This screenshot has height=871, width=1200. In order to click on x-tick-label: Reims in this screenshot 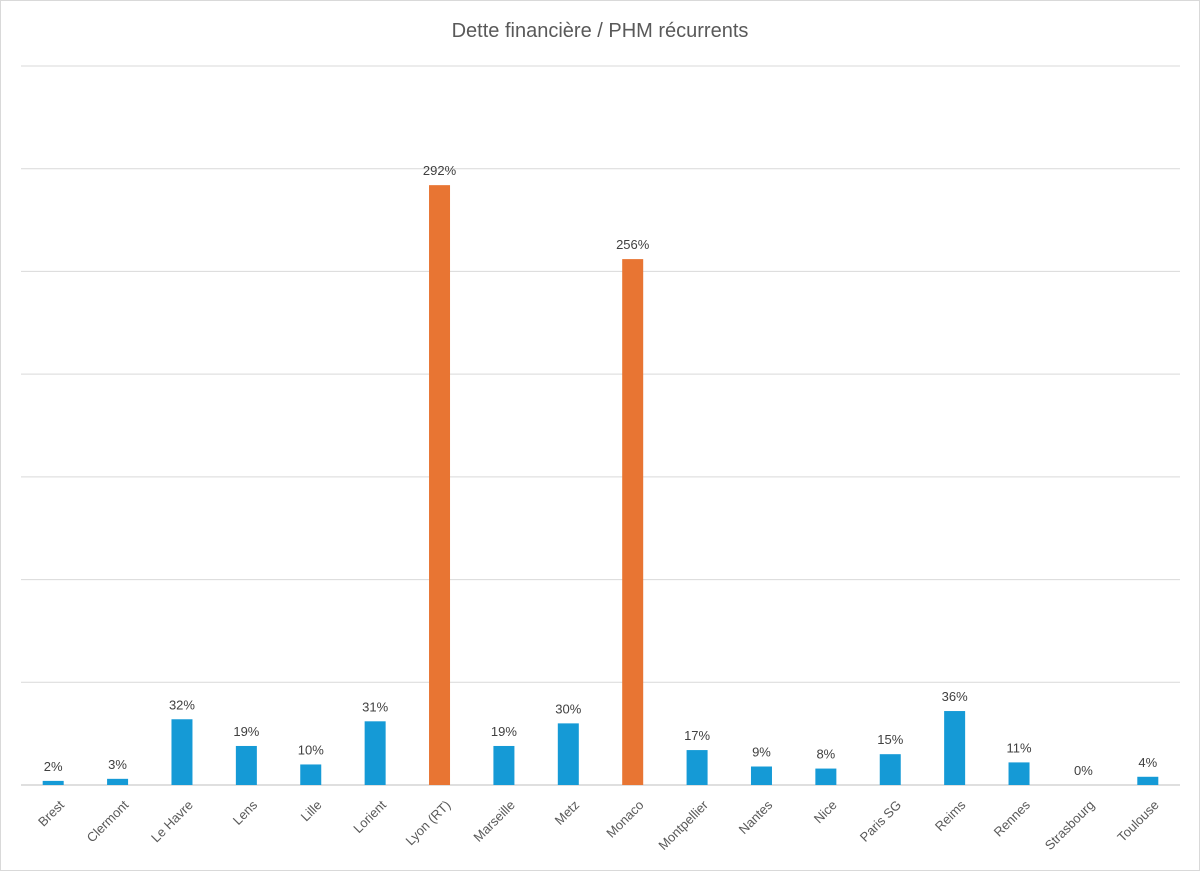, I will do `click(950, 815)`.